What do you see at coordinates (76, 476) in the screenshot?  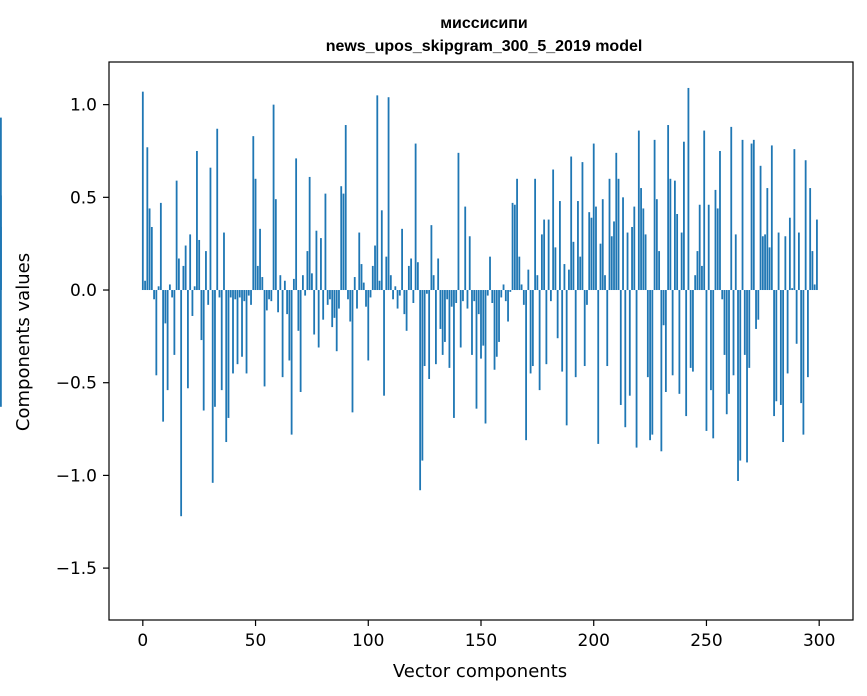 I see `y-tick-label: −1.0` at bounding box center [76, 476].